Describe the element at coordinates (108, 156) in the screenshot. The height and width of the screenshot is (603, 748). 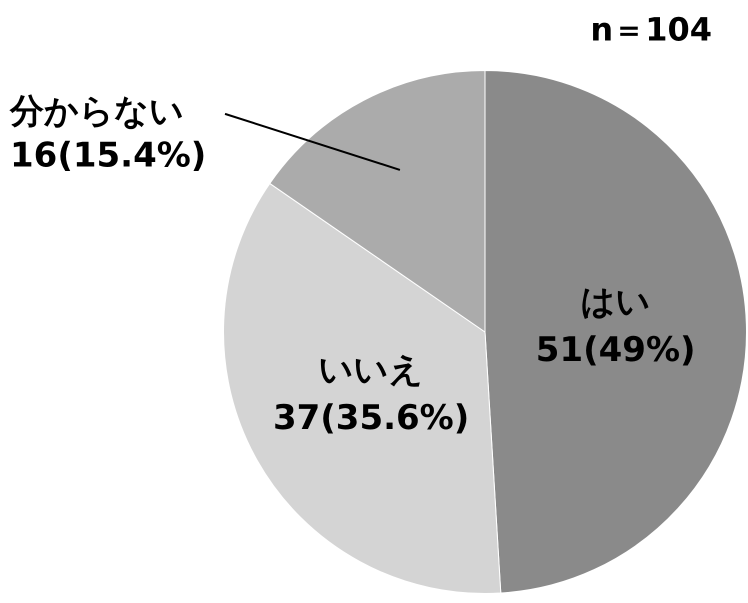
I see `data-label: 16(15.4%)` at that location.